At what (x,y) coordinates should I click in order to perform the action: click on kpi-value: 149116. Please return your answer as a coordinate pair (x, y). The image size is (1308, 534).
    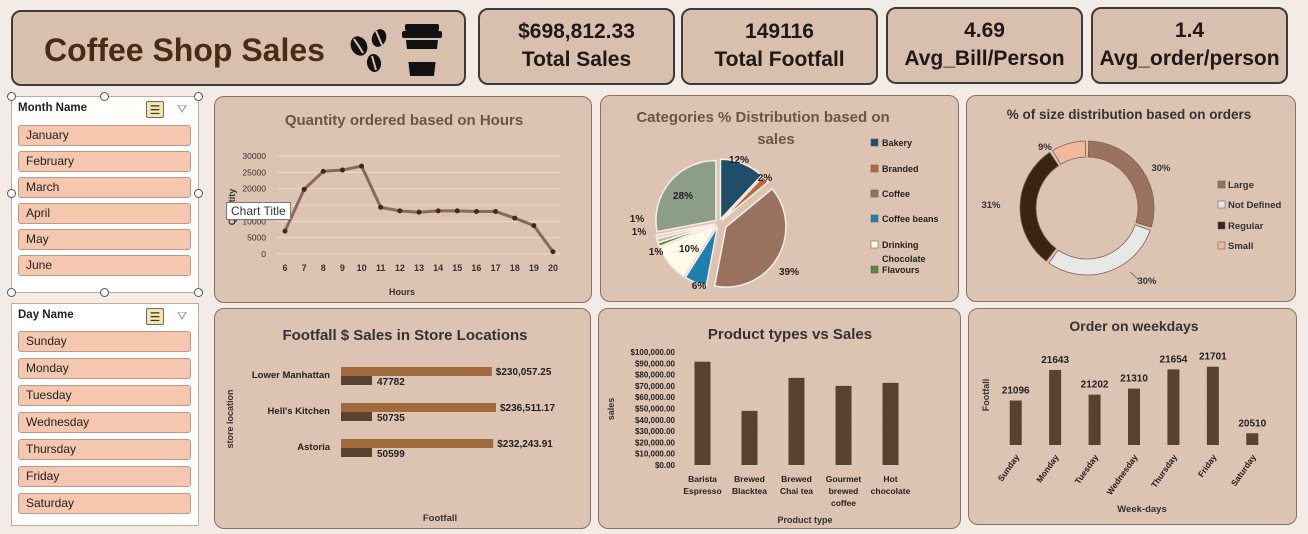
    Looking at the image, I should click on (779, 31).